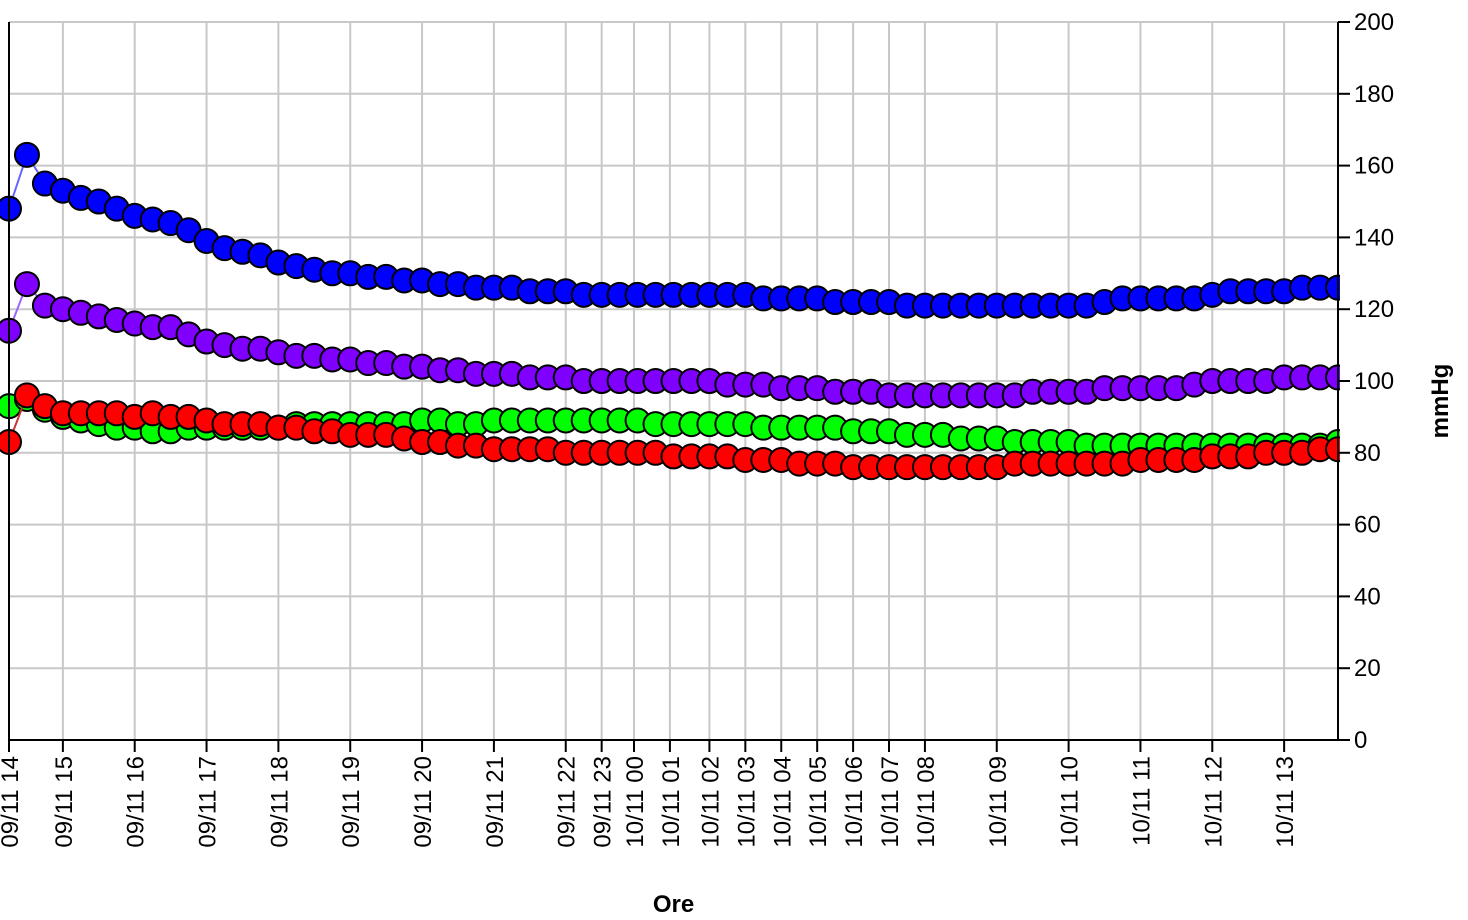 This screenshot has height=920, width=1468. Describe the element at coordinates (64, 802) in the screenshot. I see `x-tick-label: 09/11 15` at that location.